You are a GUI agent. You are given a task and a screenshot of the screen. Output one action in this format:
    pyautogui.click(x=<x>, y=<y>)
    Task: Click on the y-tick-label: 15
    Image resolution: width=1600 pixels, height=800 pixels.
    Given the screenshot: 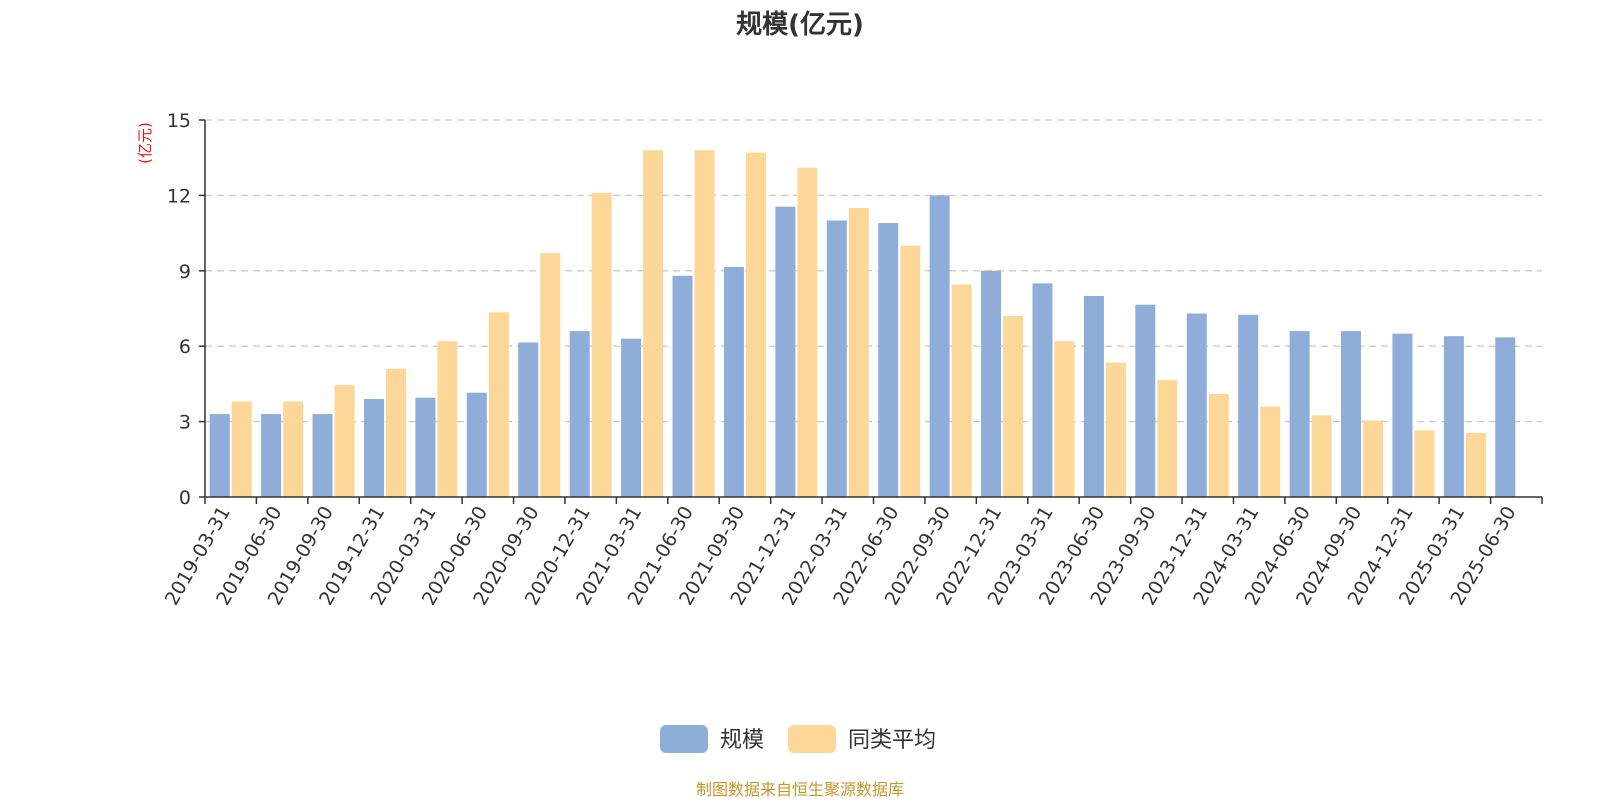 What is the action you would take?
    pyautogui.click(x=179, y=121)
    